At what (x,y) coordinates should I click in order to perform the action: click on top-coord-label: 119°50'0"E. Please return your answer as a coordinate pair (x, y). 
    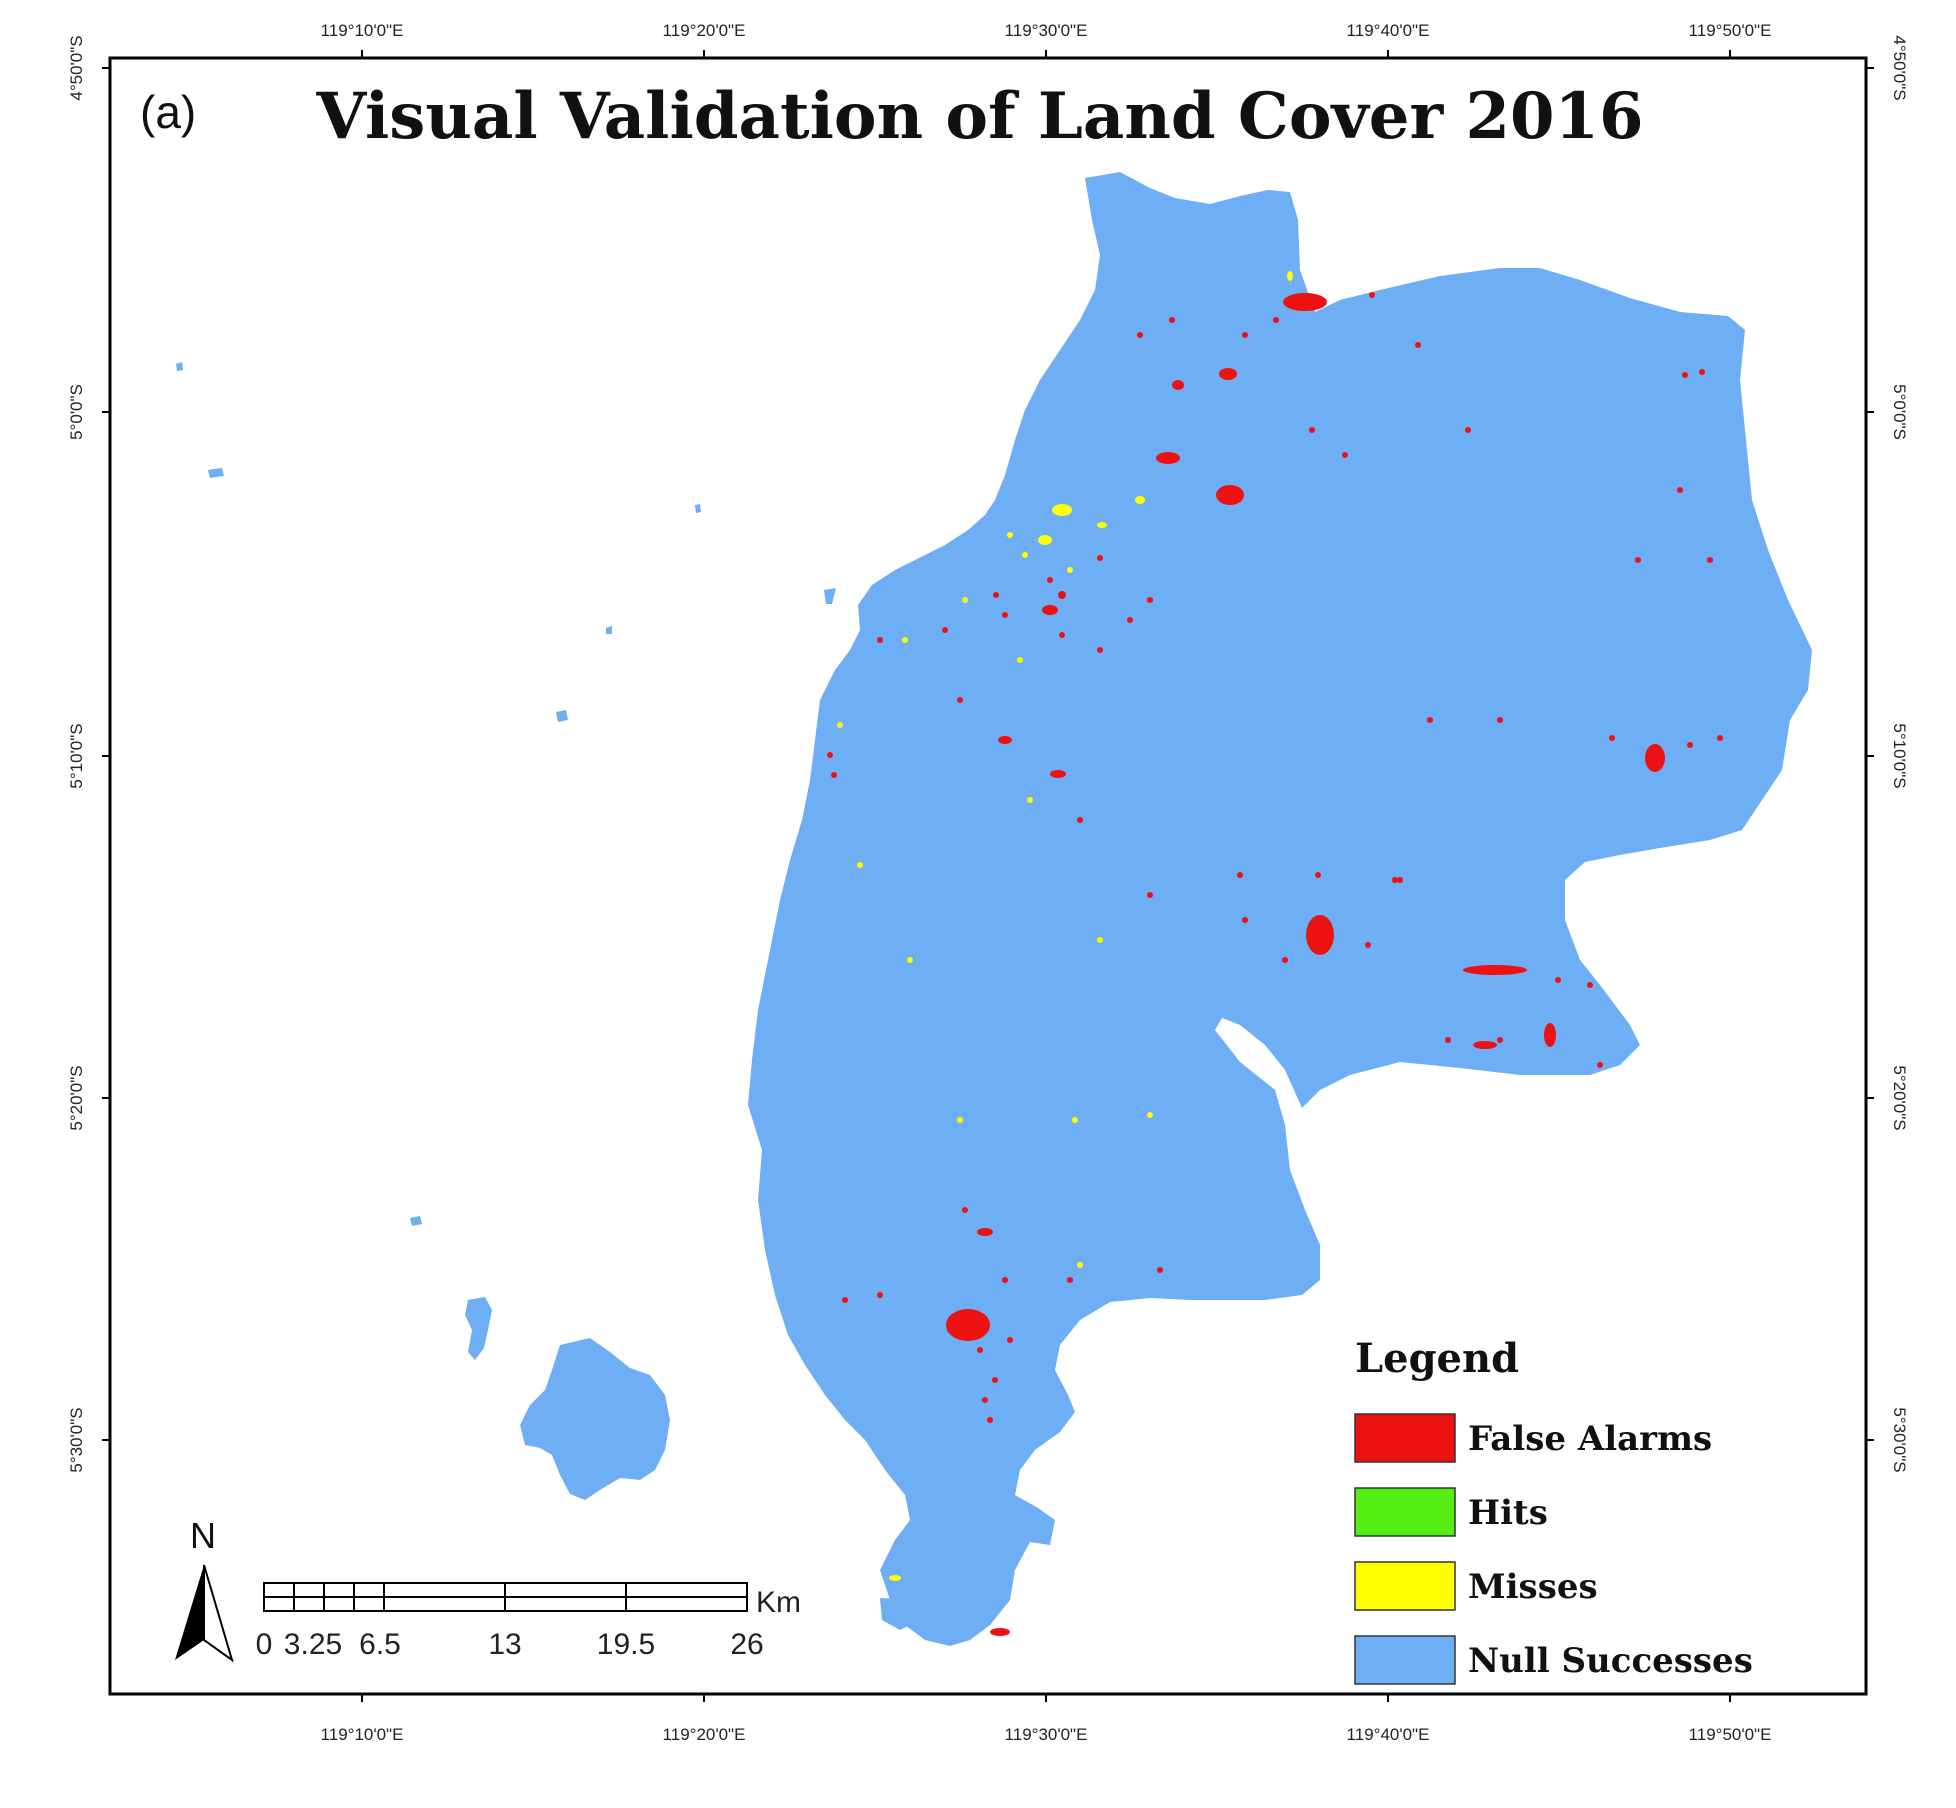
    Looking at the image, I should click on (1730, 30).